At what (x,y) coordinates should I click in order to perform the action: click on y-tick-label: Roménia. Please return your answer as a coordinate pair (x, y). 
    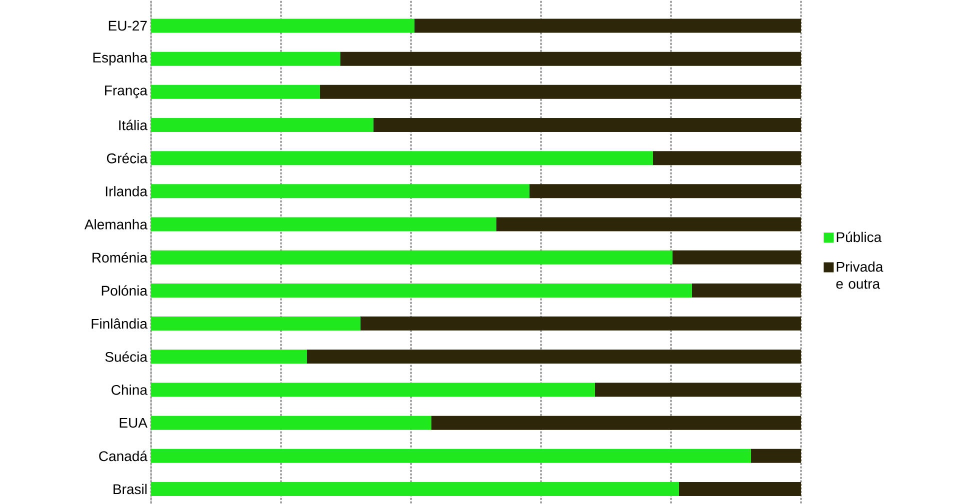
    Looking at the image, I should click on (120, 257).